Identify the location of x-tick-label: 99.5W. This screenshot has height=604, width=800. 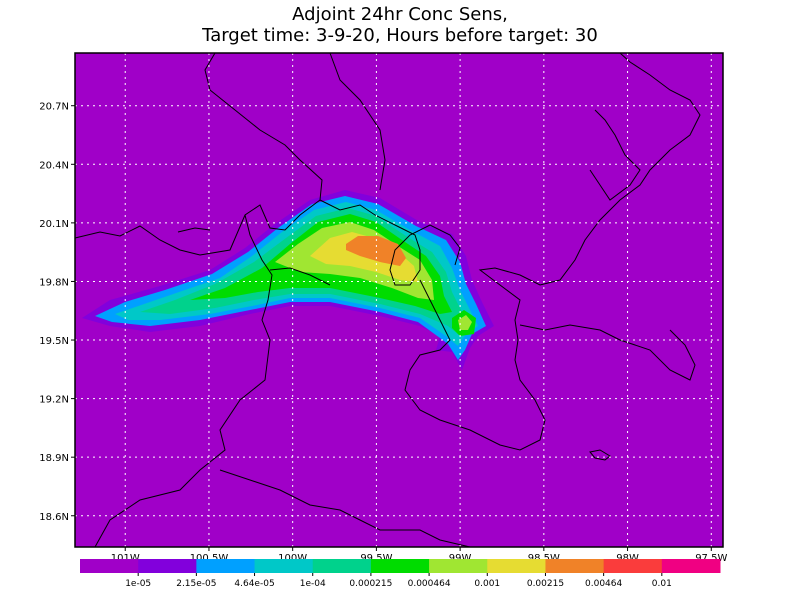
(376, 558).